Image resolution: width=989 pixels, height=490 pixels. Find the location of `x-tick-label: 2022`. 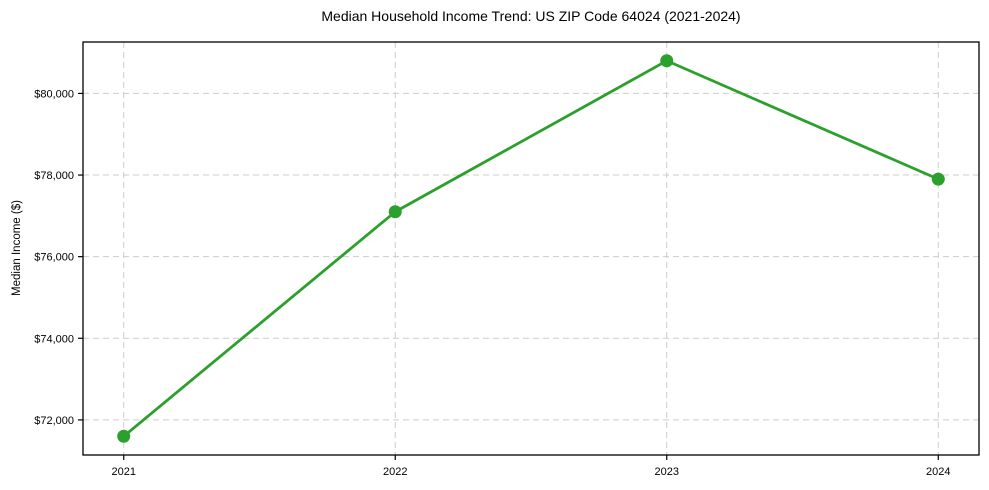

x-tick-label: 2022 is located at coordinates (395, 472).